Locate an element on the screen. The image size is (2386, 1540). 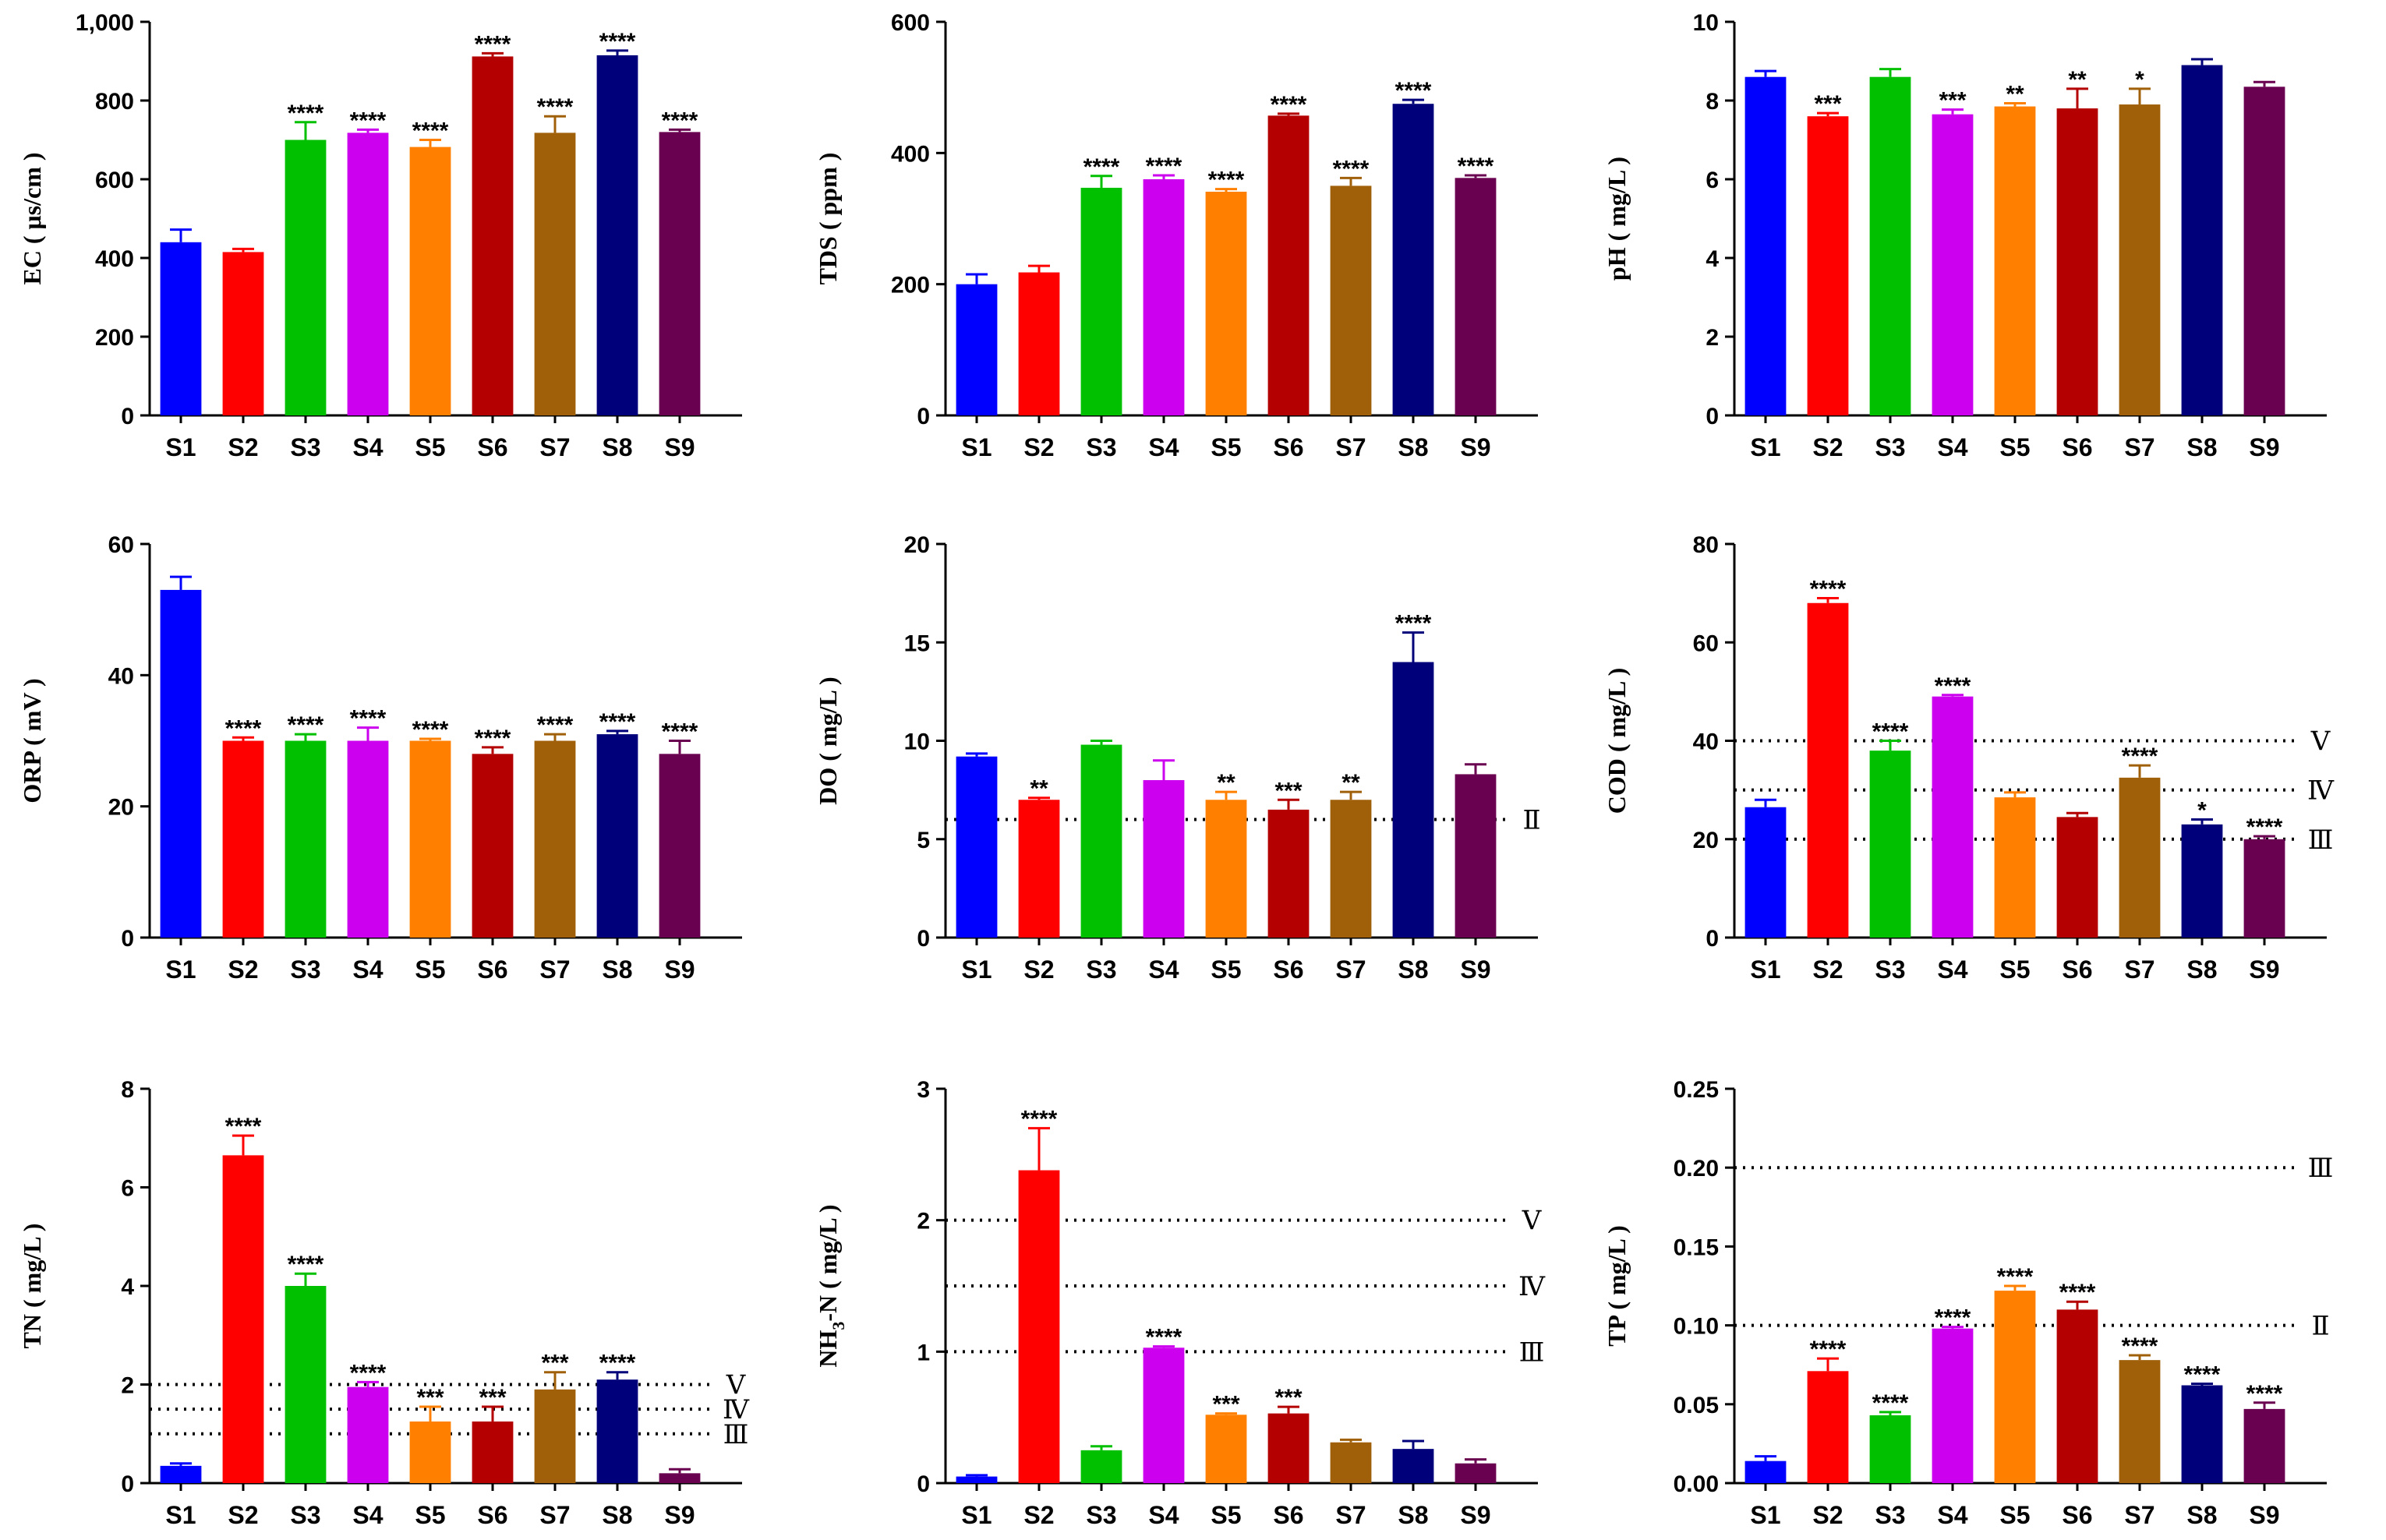
y-axis-label: COD ( mg/L ) is located at coordinates (1617, 741).